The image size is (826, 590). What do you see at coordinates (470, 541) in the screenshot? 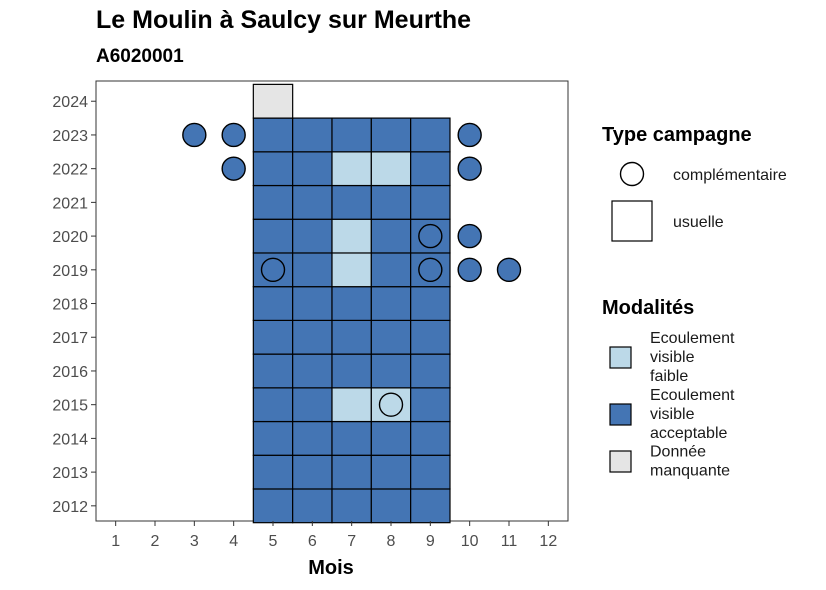
I see `x-tick-label: 10` at bounding box center [470, 541].